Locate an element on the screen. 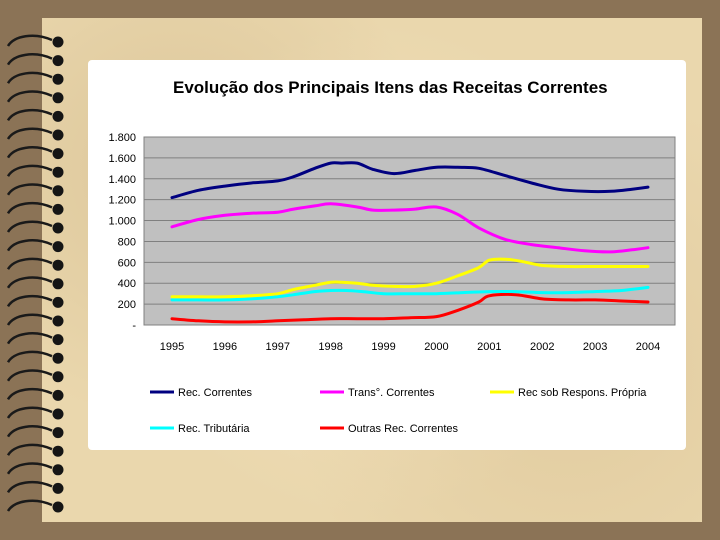 This screenshot has height=540, width=720. y-tick-label: 1.200 is located at coordinates (122, 201).